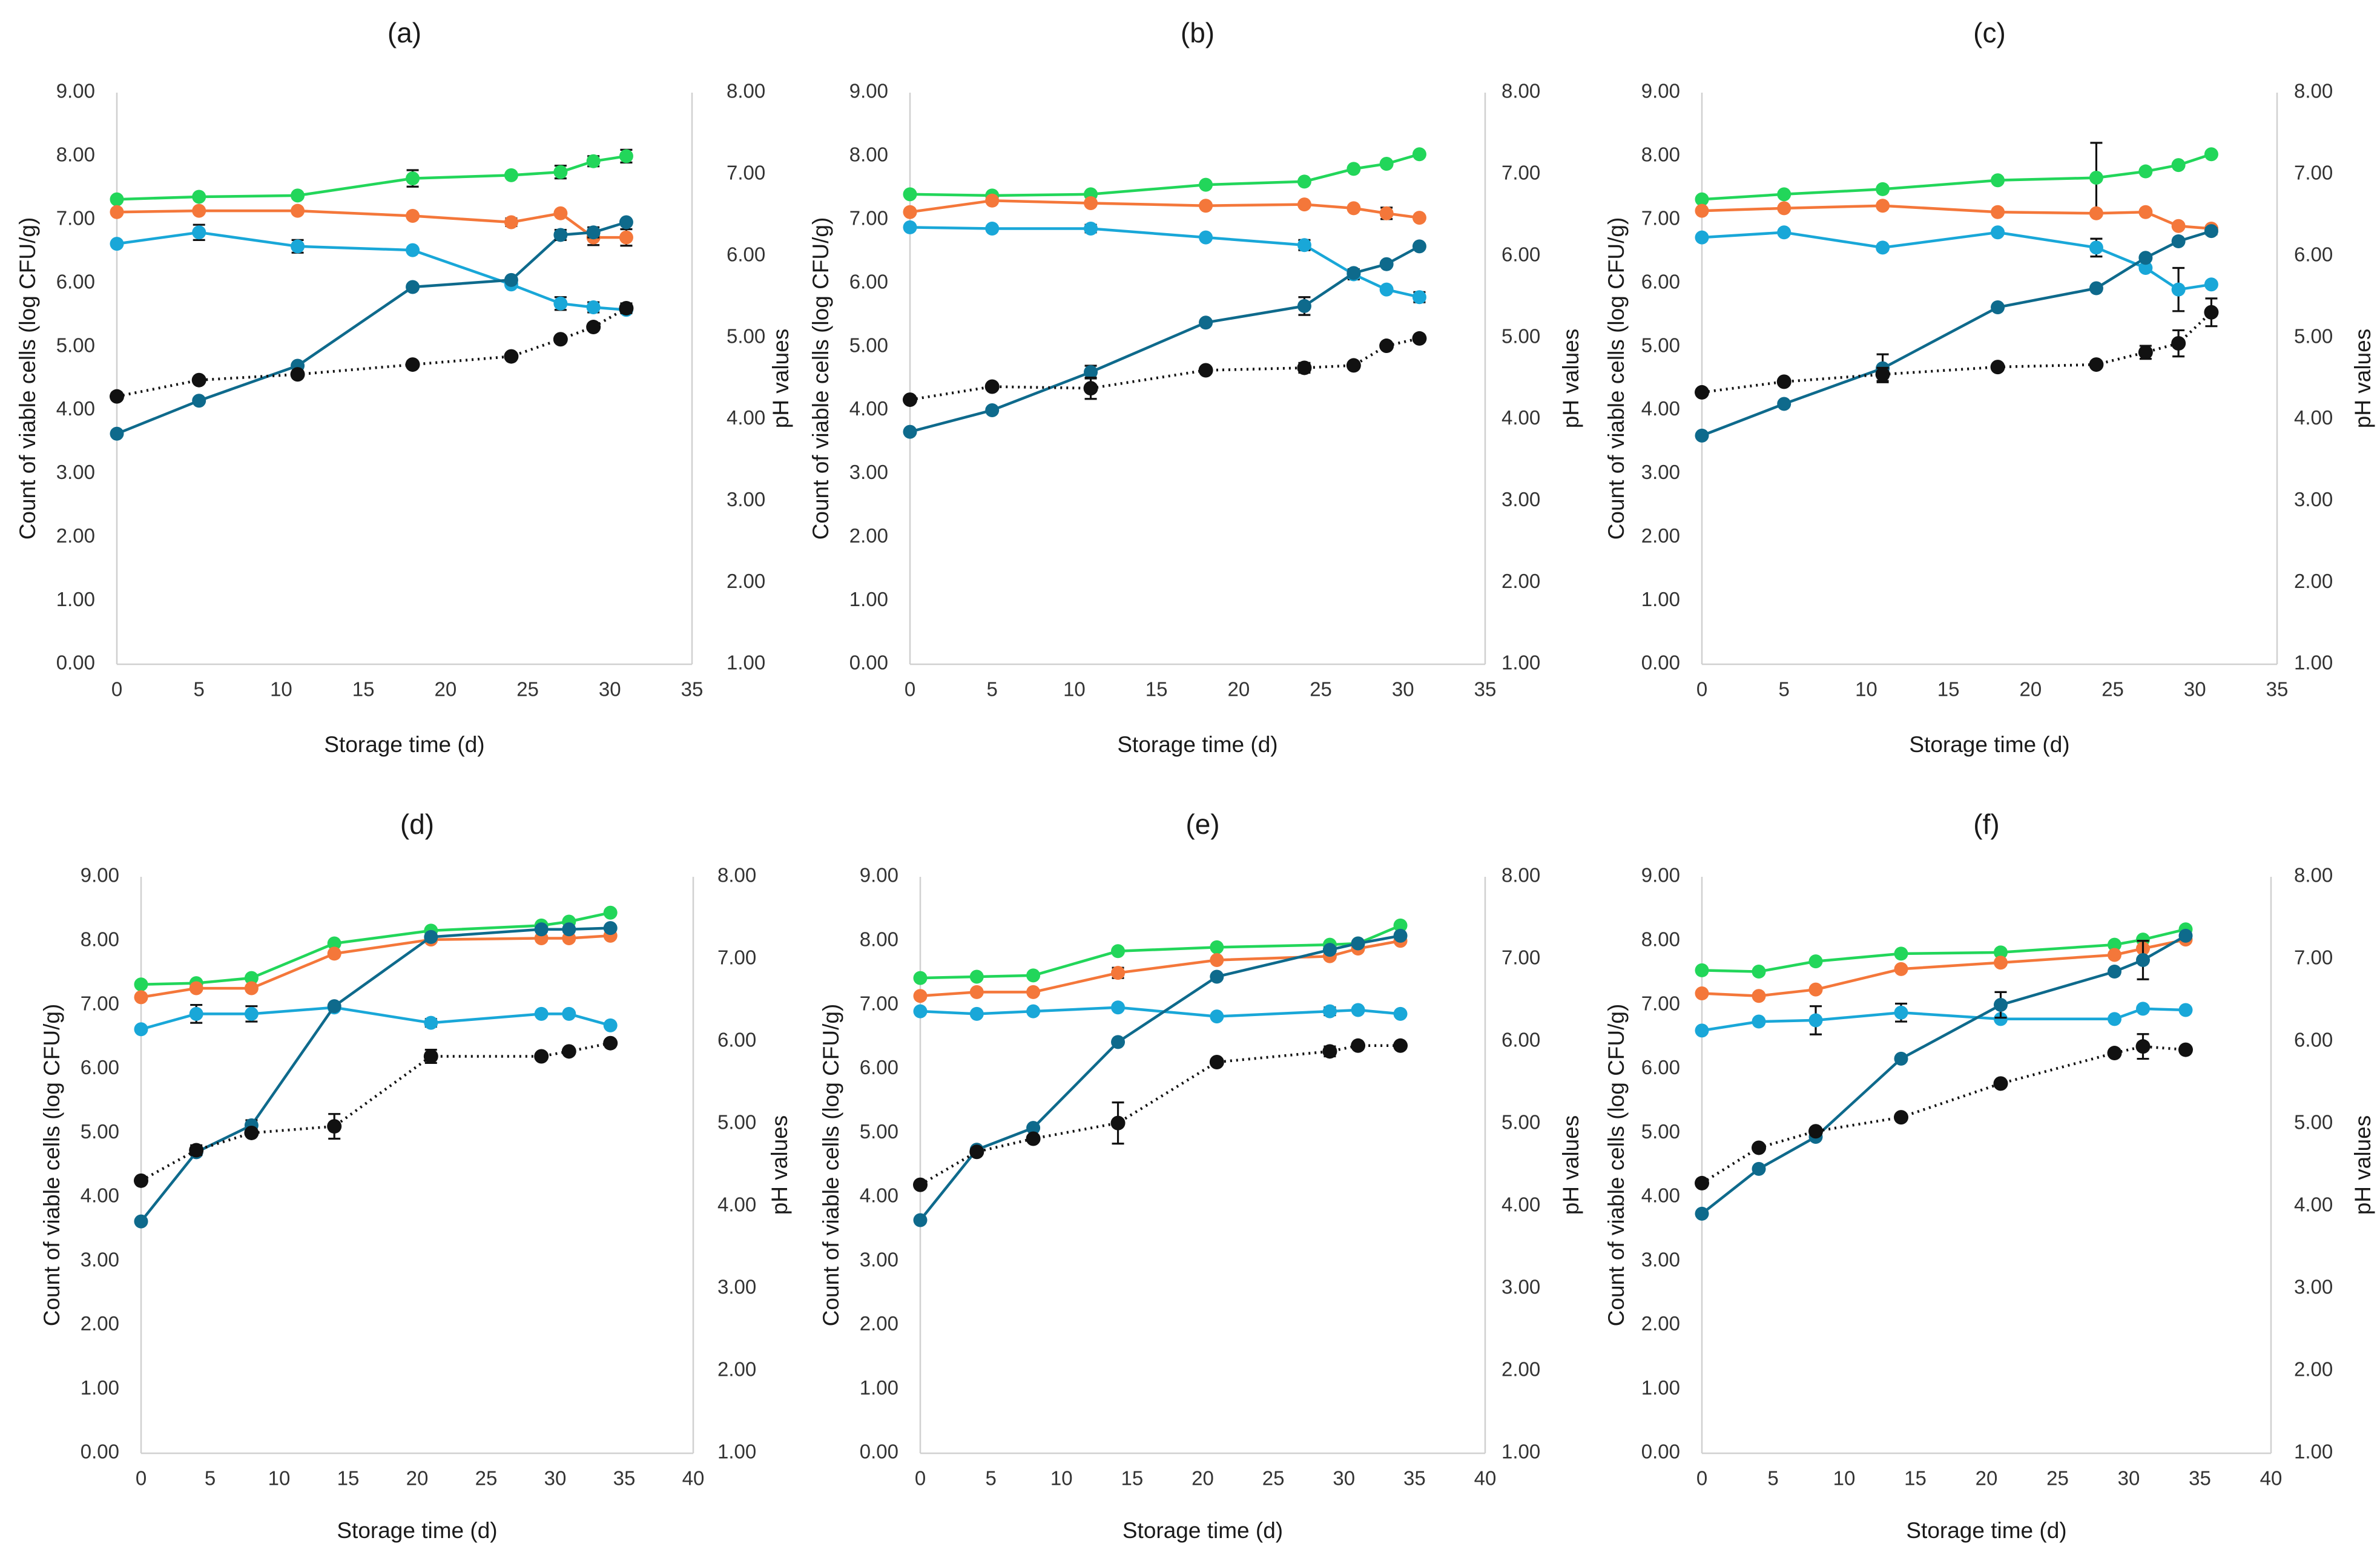  Describe the element at coordinates (2313, 417) in the screenshot. I see `y2-tick-label: 4.00` at that location.